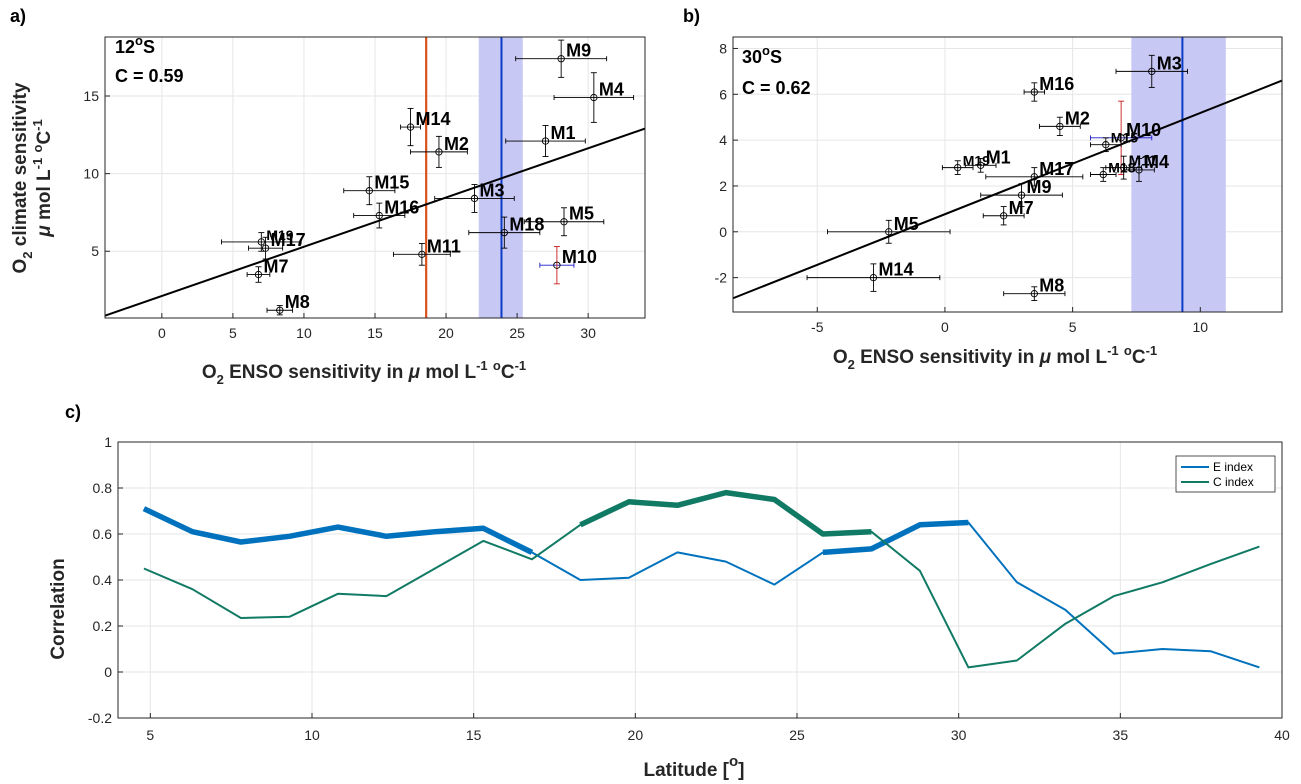 The image size is (1301, 784). Describe the element at coordinates (1056, 169) in the screenshot. I see `pb-label-m17: M17` at that location.